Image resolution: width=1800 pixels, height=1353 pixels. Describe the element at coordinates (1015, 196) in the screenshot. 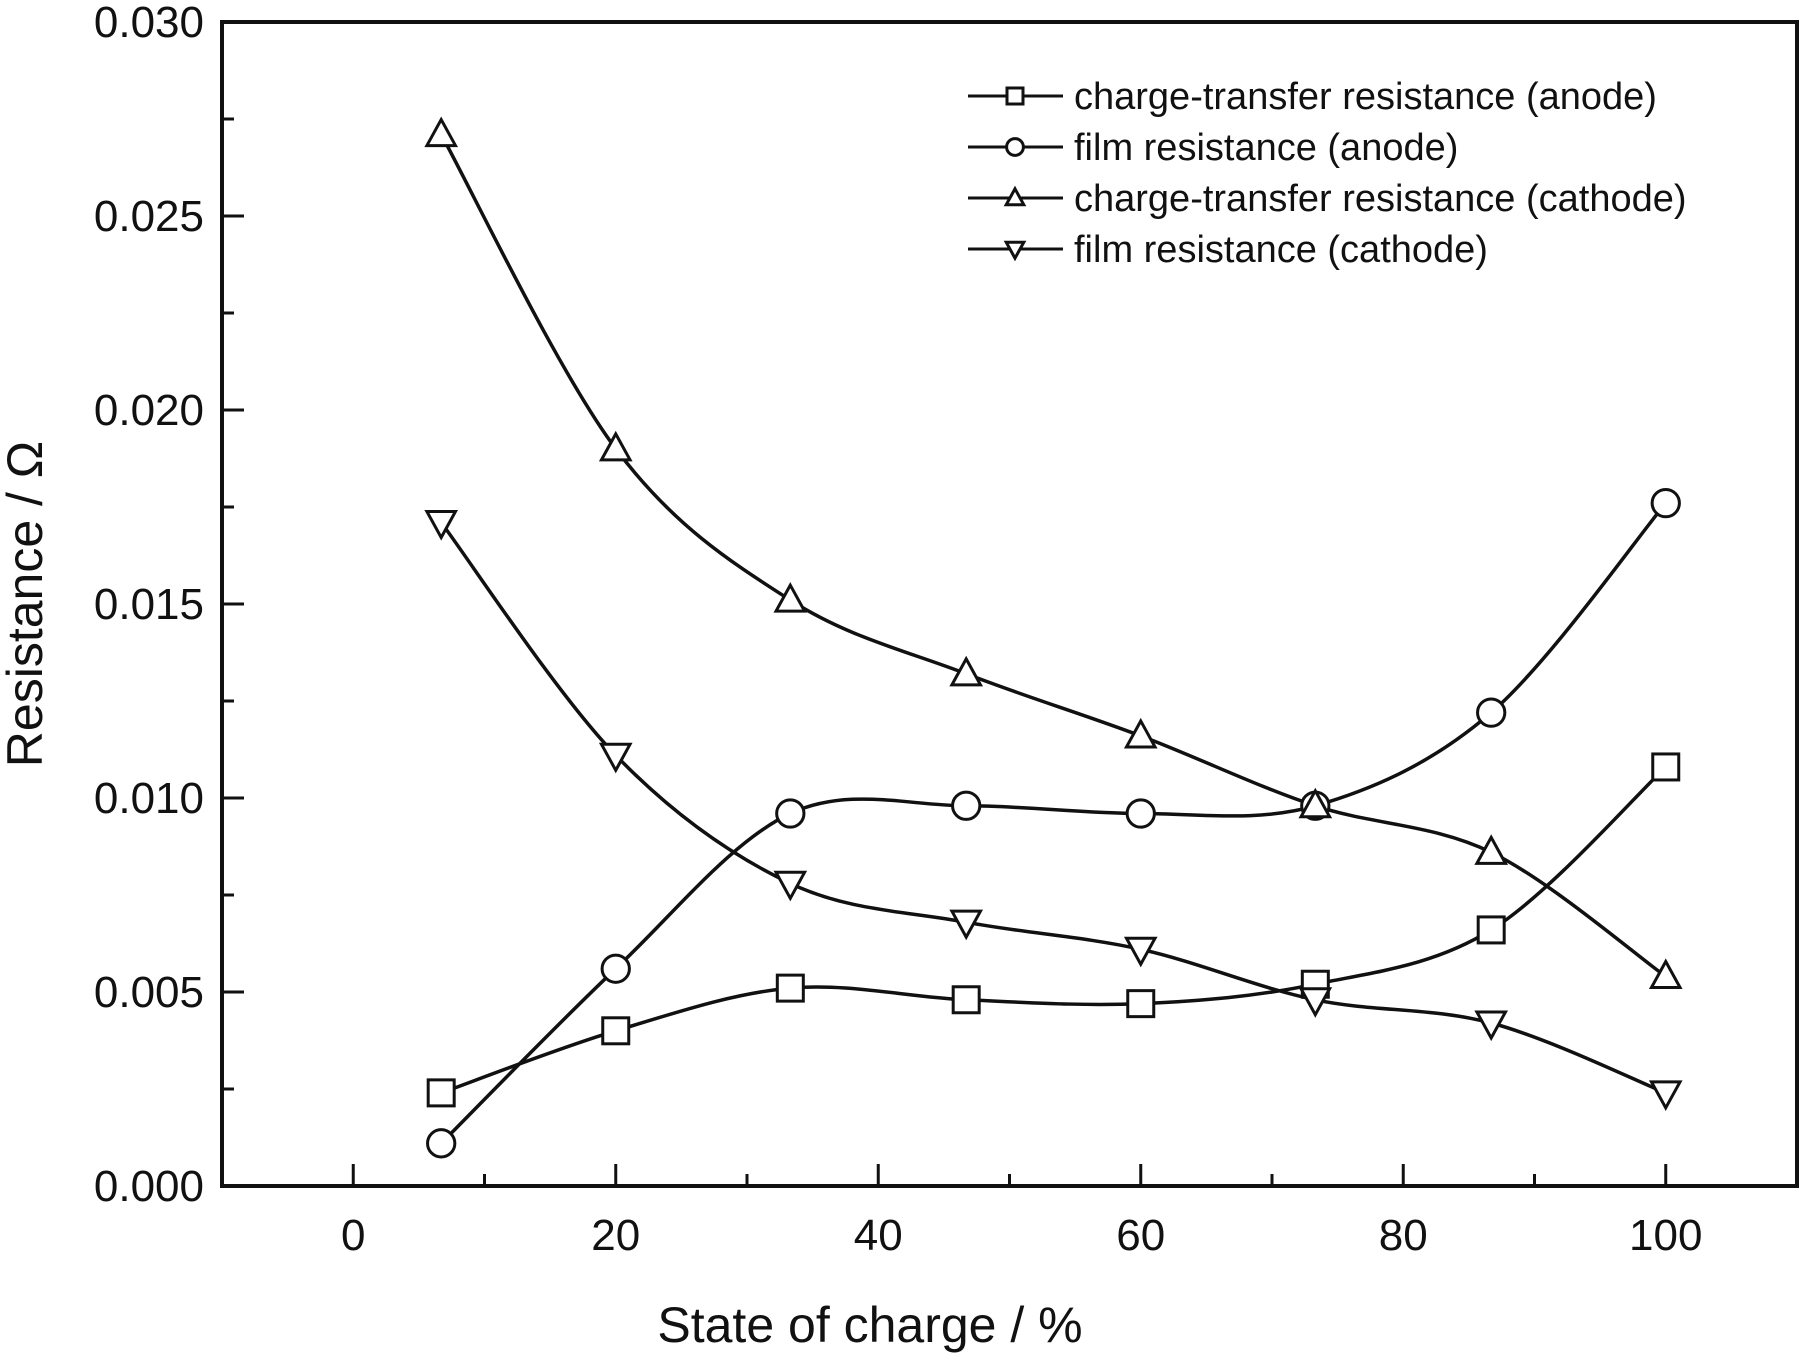

I see `legend-marker-triangle-up` at that location.